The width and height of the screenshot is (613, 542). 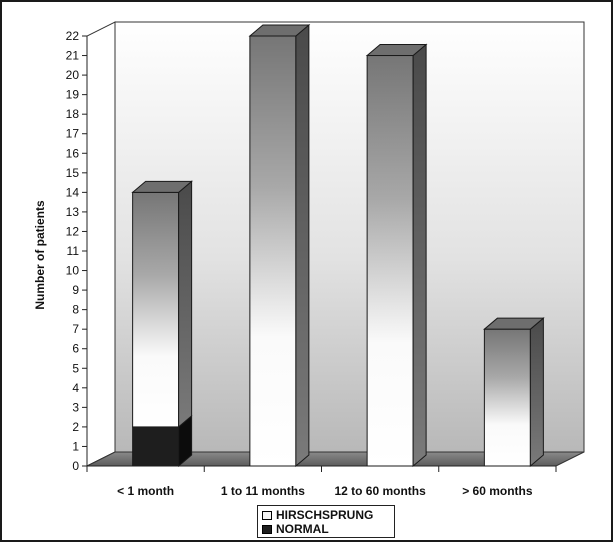 I want to click on y-tick-label: 20, so click(x=73, y=75).